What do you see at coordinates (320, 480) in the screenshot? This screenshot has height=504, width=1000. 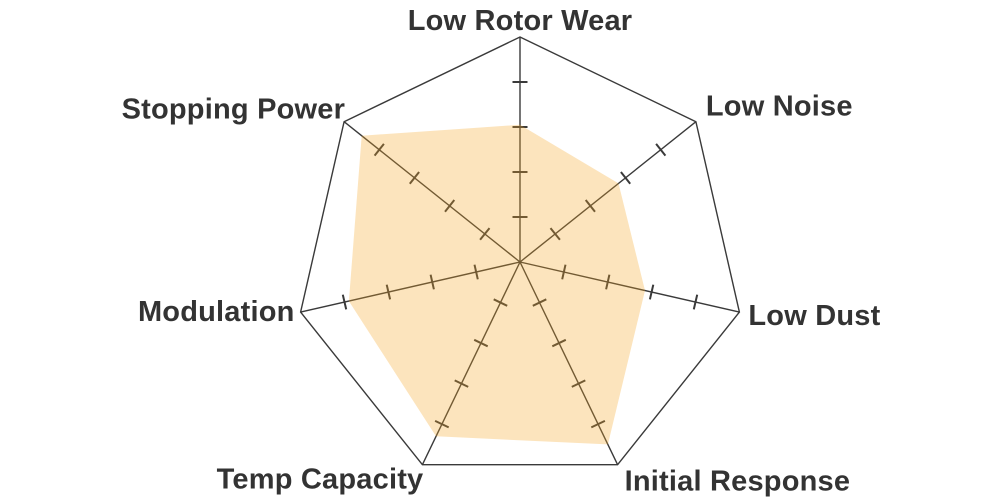 I see `axis-label-temp-capacity: Temp Capacity` at bounding box center [320, 480].